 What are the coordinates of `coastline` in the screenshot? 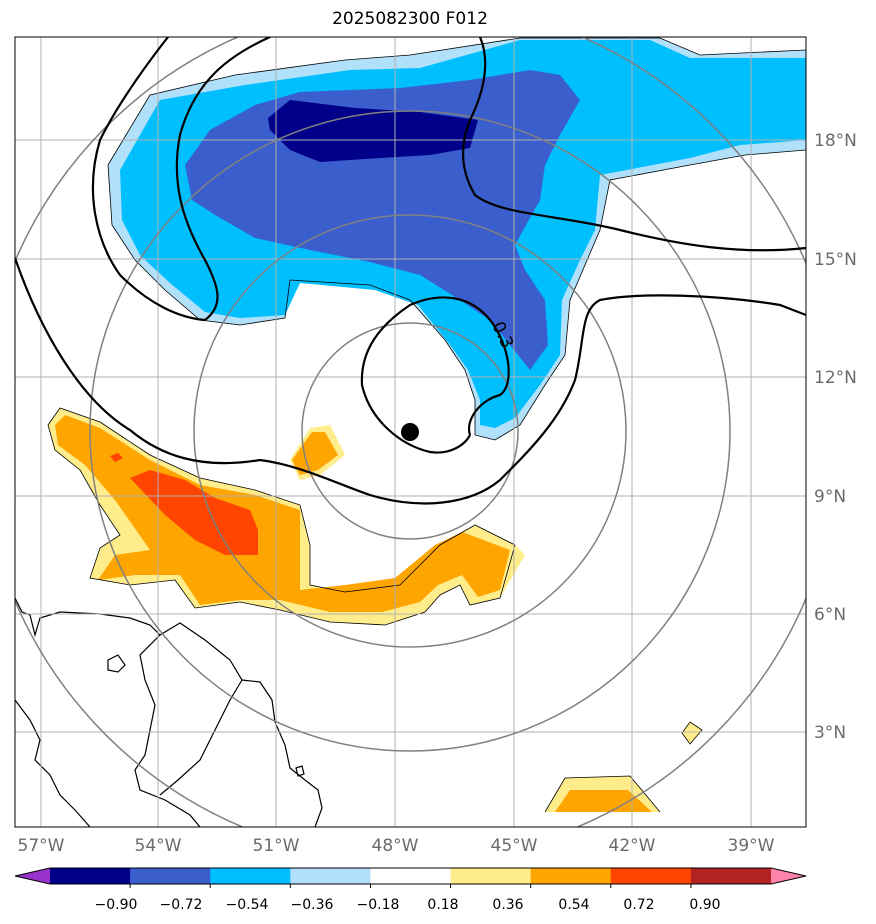 It's located at (169, 712).